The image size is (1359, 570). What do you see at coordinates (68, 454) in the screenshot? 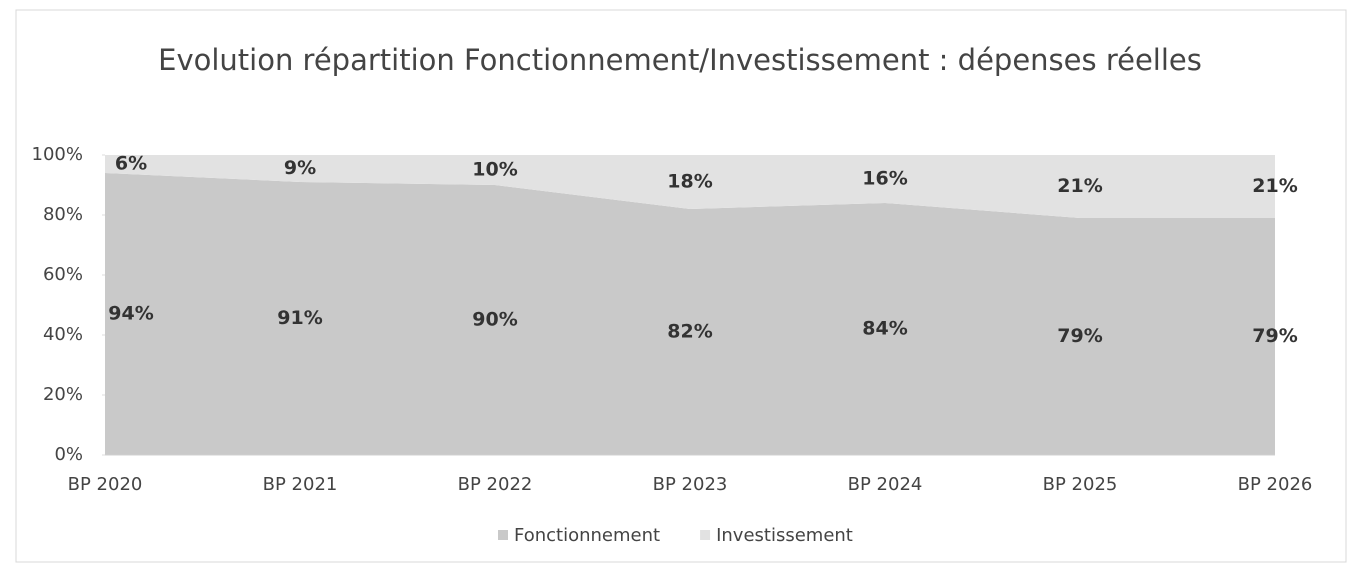
I see `y-tick-label: 0%` at bounding box center [68, 454].